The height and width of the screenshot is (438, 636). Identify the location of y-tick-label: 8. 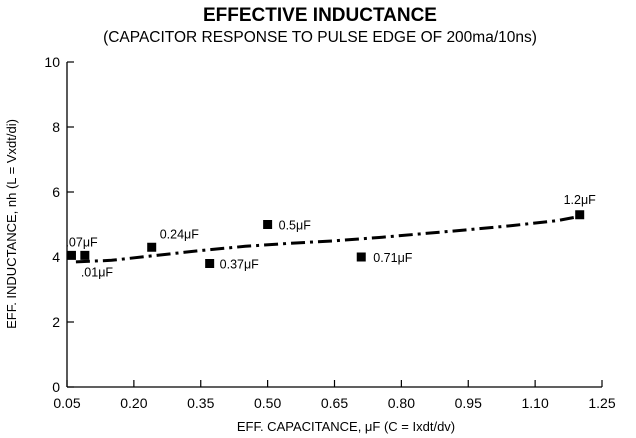
(56, 127).